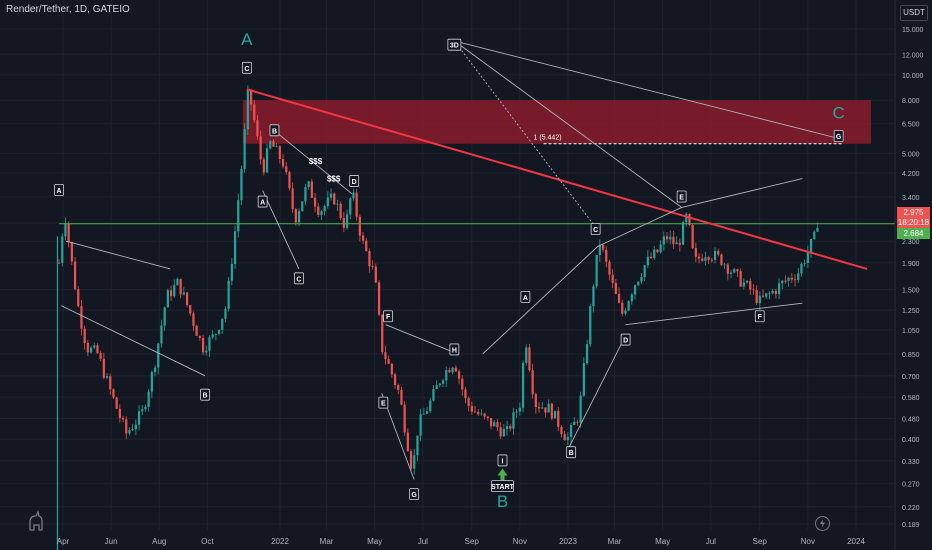 The image size is (932, 550). Describe the element at coordinates (711, 541) in the screenshot. I see `x-tick-label: Jul` at that location.